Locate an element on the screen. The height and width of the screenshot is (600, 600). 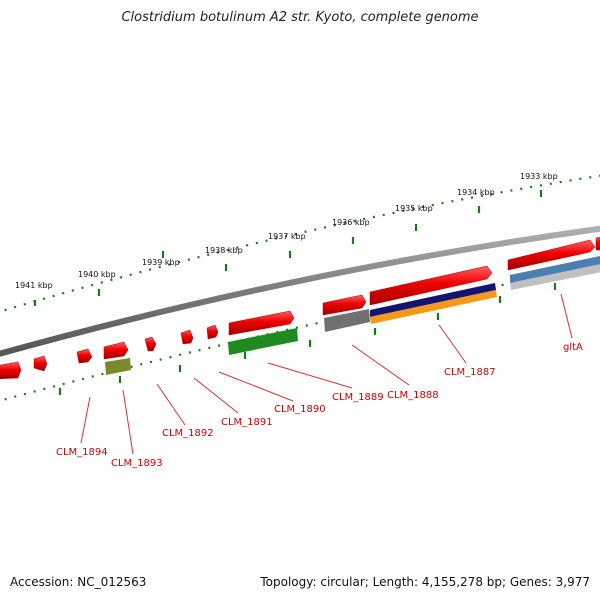
scale-label: 1941 kbp is located at coordinates (34, 285).